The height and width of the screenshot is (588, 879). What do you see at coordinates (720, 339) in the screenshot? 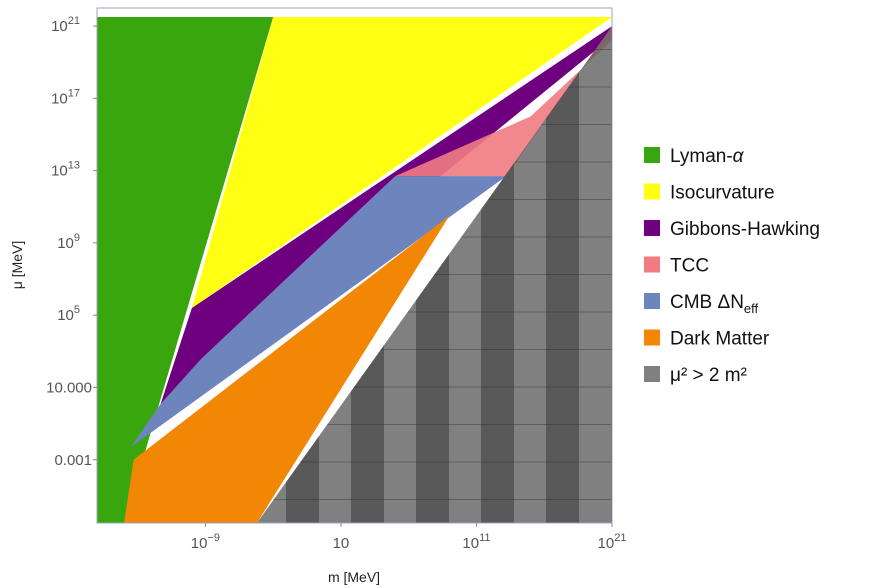
I see `legend-label: Dark Matter` at bounding box center [720, 339].